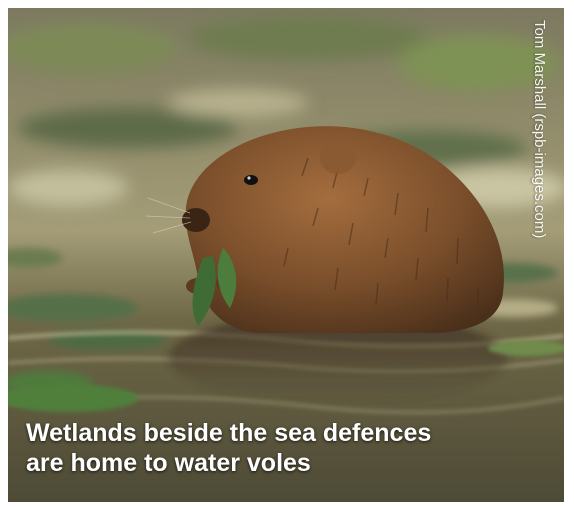  Describe the element at coordinates (168, 463) in the screenshot. I see `caption-line-2: are home to water voles` at that location.